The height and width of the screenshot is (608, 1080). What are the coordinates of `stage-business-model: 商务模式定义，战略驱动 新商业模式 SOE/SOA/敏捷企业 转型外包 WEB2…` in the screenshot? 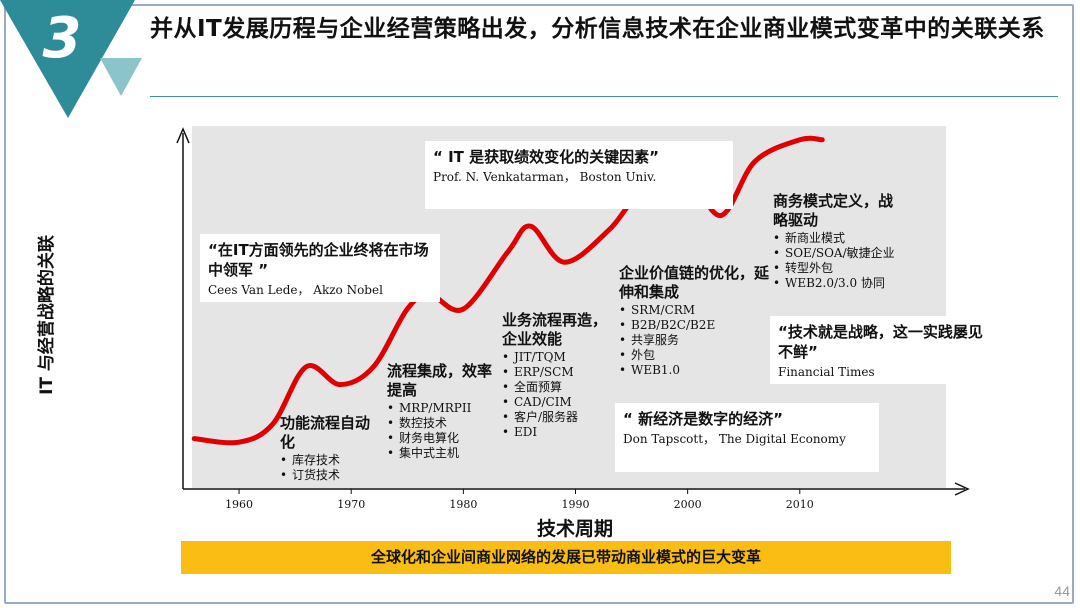 It's located at (834, 241).